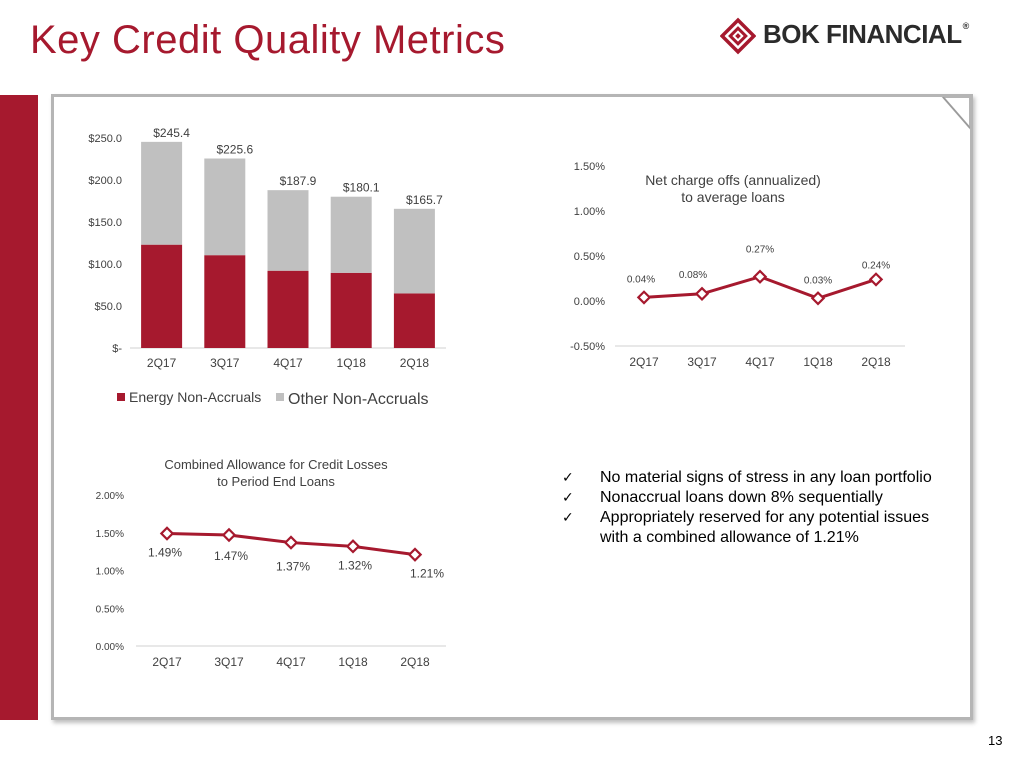 The height and width of the screenshot is (768, 1024). What do you see at coordinates (105, 223) in the screenshot?
I see `y-tick-label: $150.0` at bounding box center [105, 223].